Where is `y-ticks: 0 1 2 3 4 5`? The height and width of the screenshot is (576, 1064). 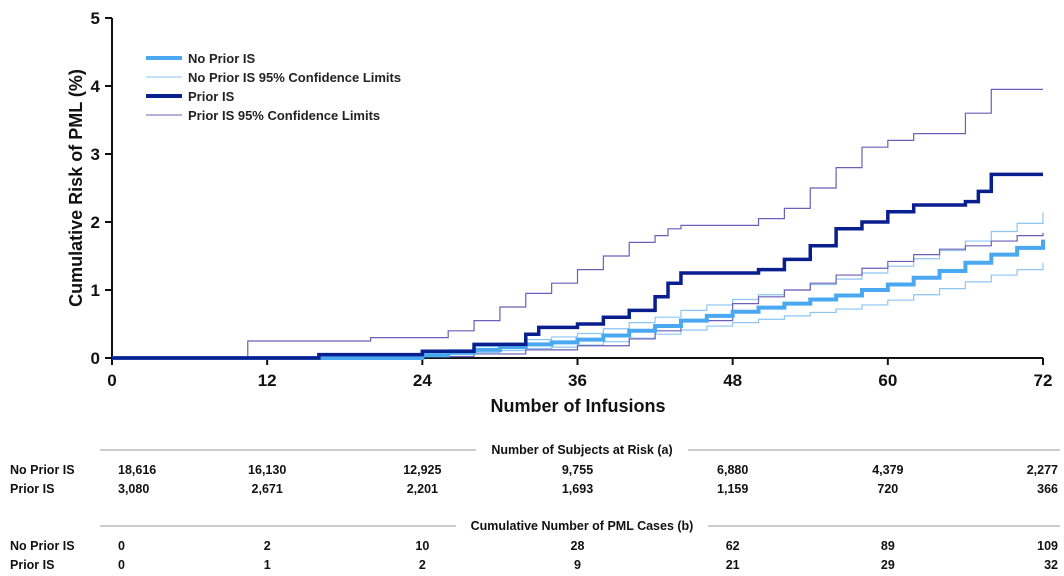
y-ticks: 0 1 2 3 4 5 is located at coordinates (101, 188).